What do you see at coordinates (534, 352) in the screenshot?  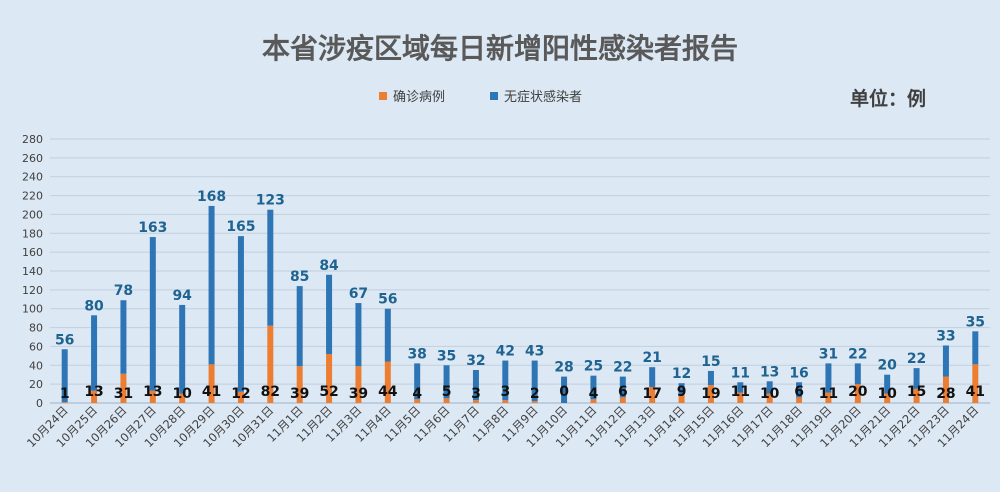 I see `data-label-asymptomatic: 43` at bounding box center [534, 352].